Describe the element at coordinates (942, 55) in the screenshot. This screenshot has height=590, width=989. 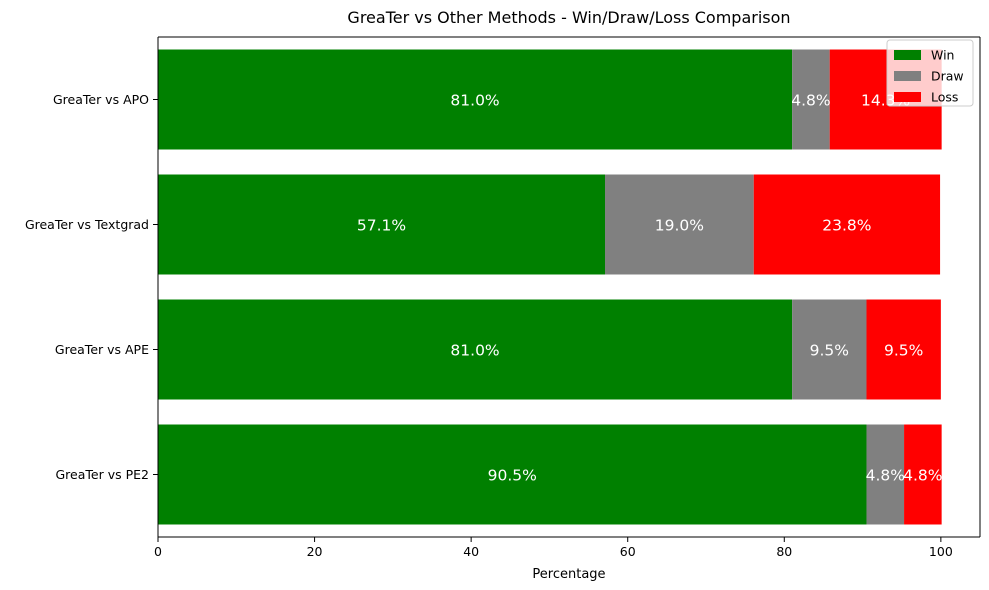
I see `legend-label-win: Win` at that location.